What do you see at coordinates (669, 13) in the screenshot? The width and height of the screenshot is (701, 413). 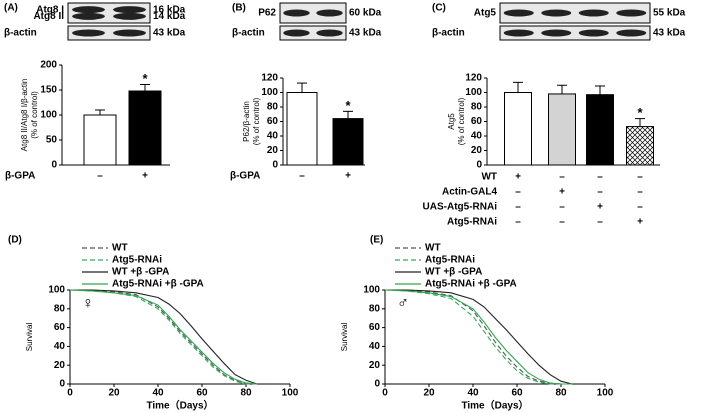 I see `blot-size: 55 kDa` at bounding box center [669, 13].